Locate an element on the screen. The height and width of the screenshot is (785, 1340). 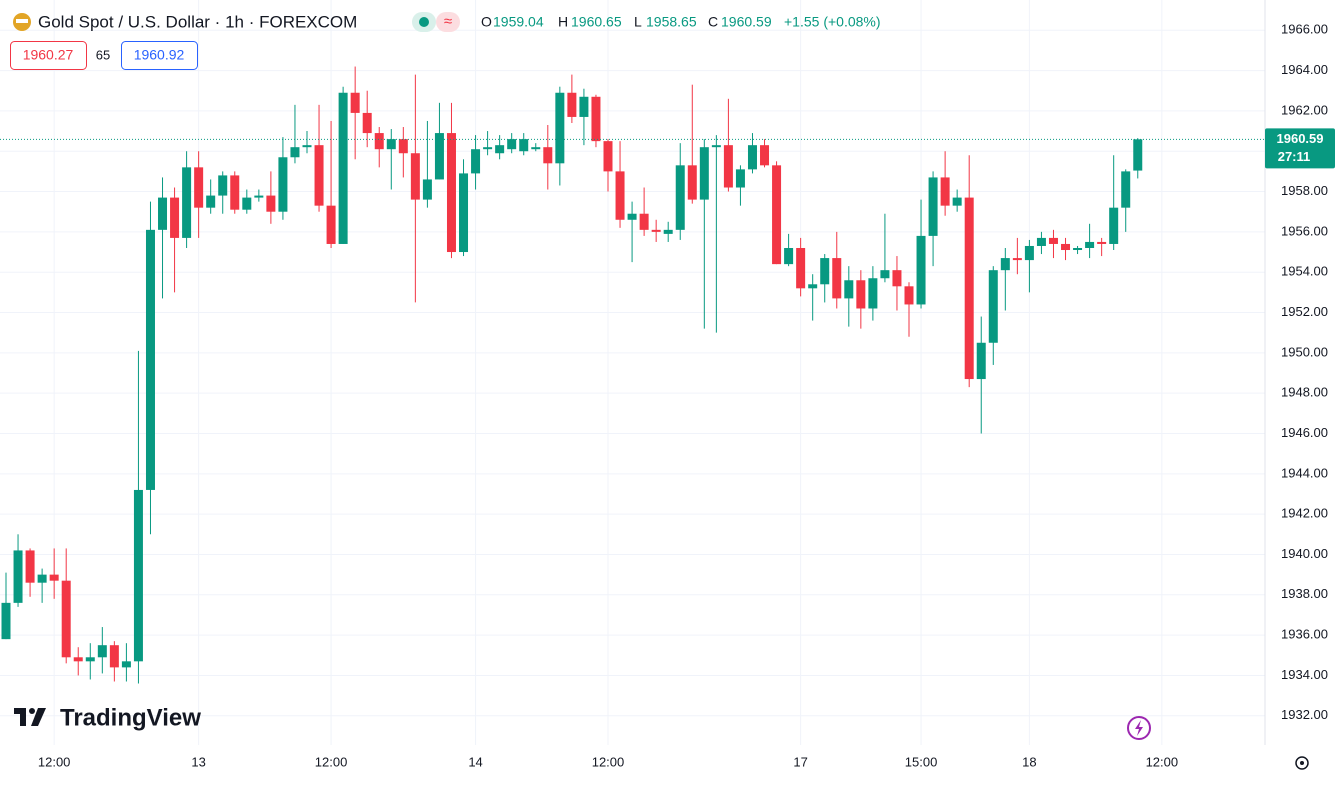
brand: TradingView is located at coordinates (130, 717).